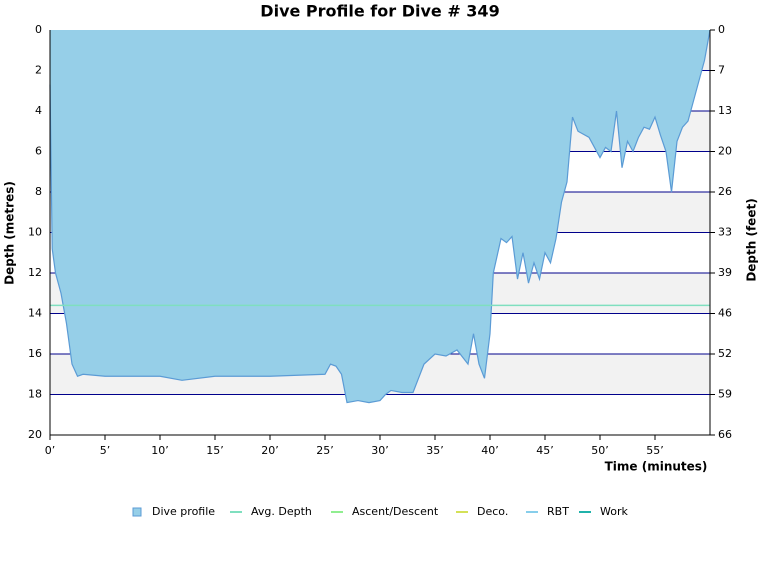 This screenshot has height=584, width=760. What do you see at coordinates (35, 394) in the screenshot?
I see `y-tick-label: 18` at bounding box center [35, 394].